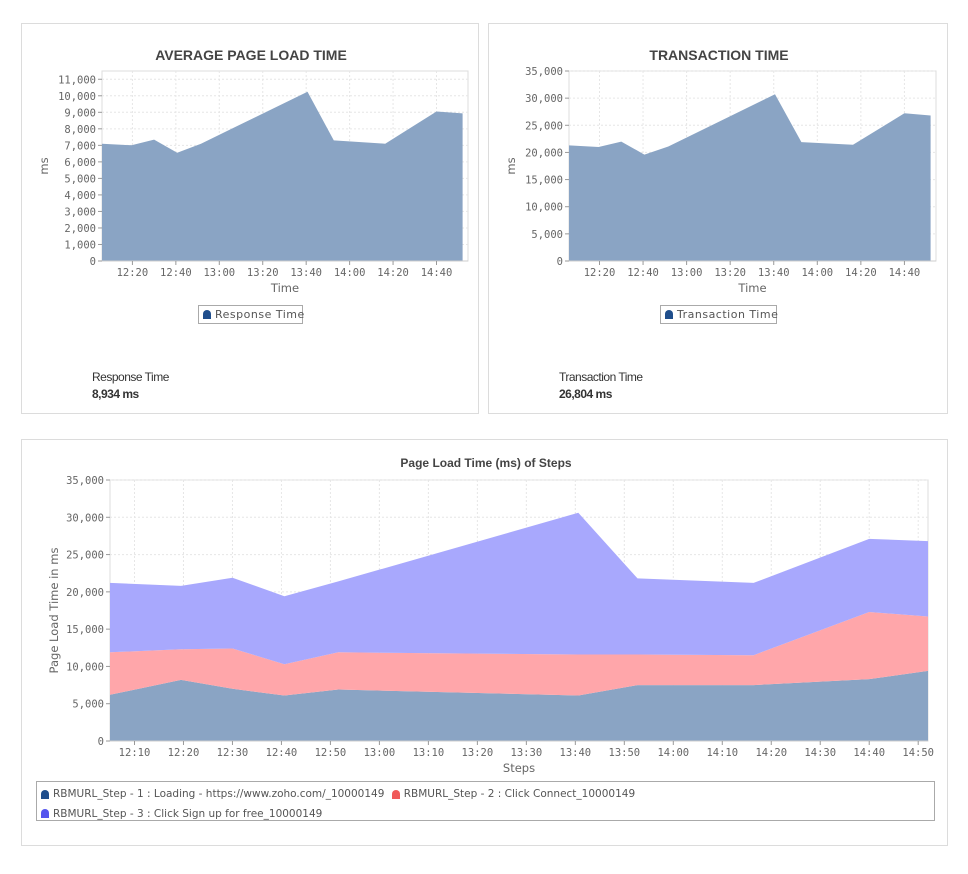 This screenshot has height=874, width=968. Describe the element at coordinates (80, 245) in the screenshot. I see `y-tick-label: 1,000` at that location.